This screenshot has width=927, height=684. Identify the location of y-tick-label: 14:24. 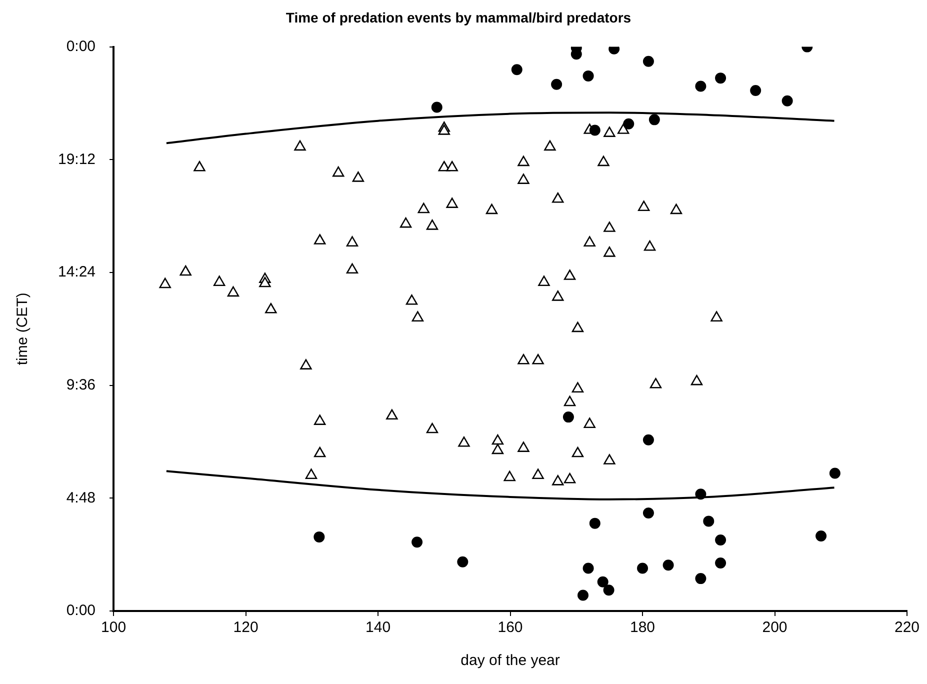
(77, 272).